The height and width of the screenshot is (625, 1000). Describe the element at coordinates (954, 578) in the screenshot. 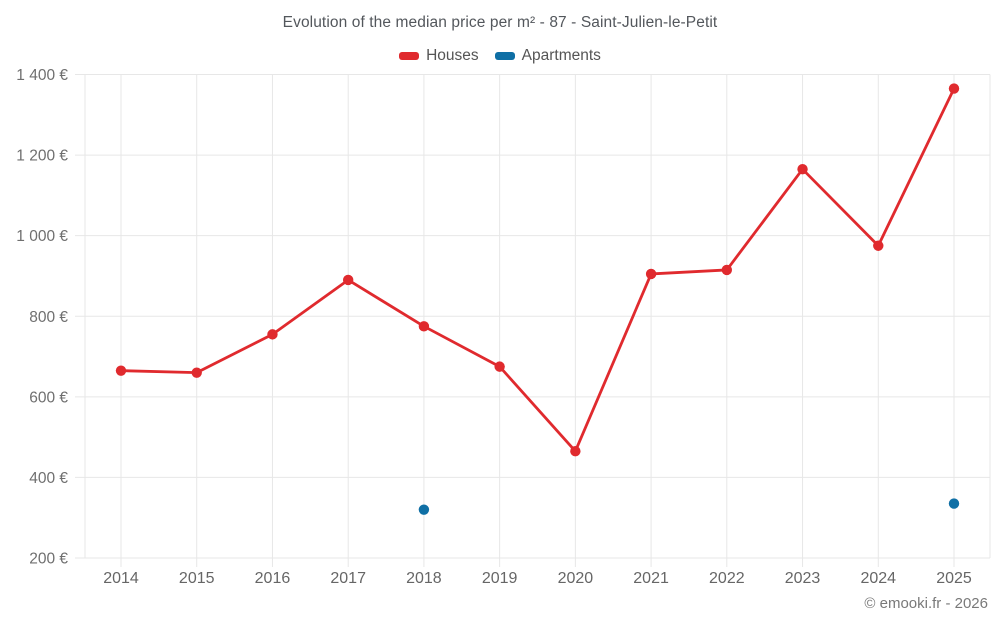

I see `x-tick-label: 2025` at that location.